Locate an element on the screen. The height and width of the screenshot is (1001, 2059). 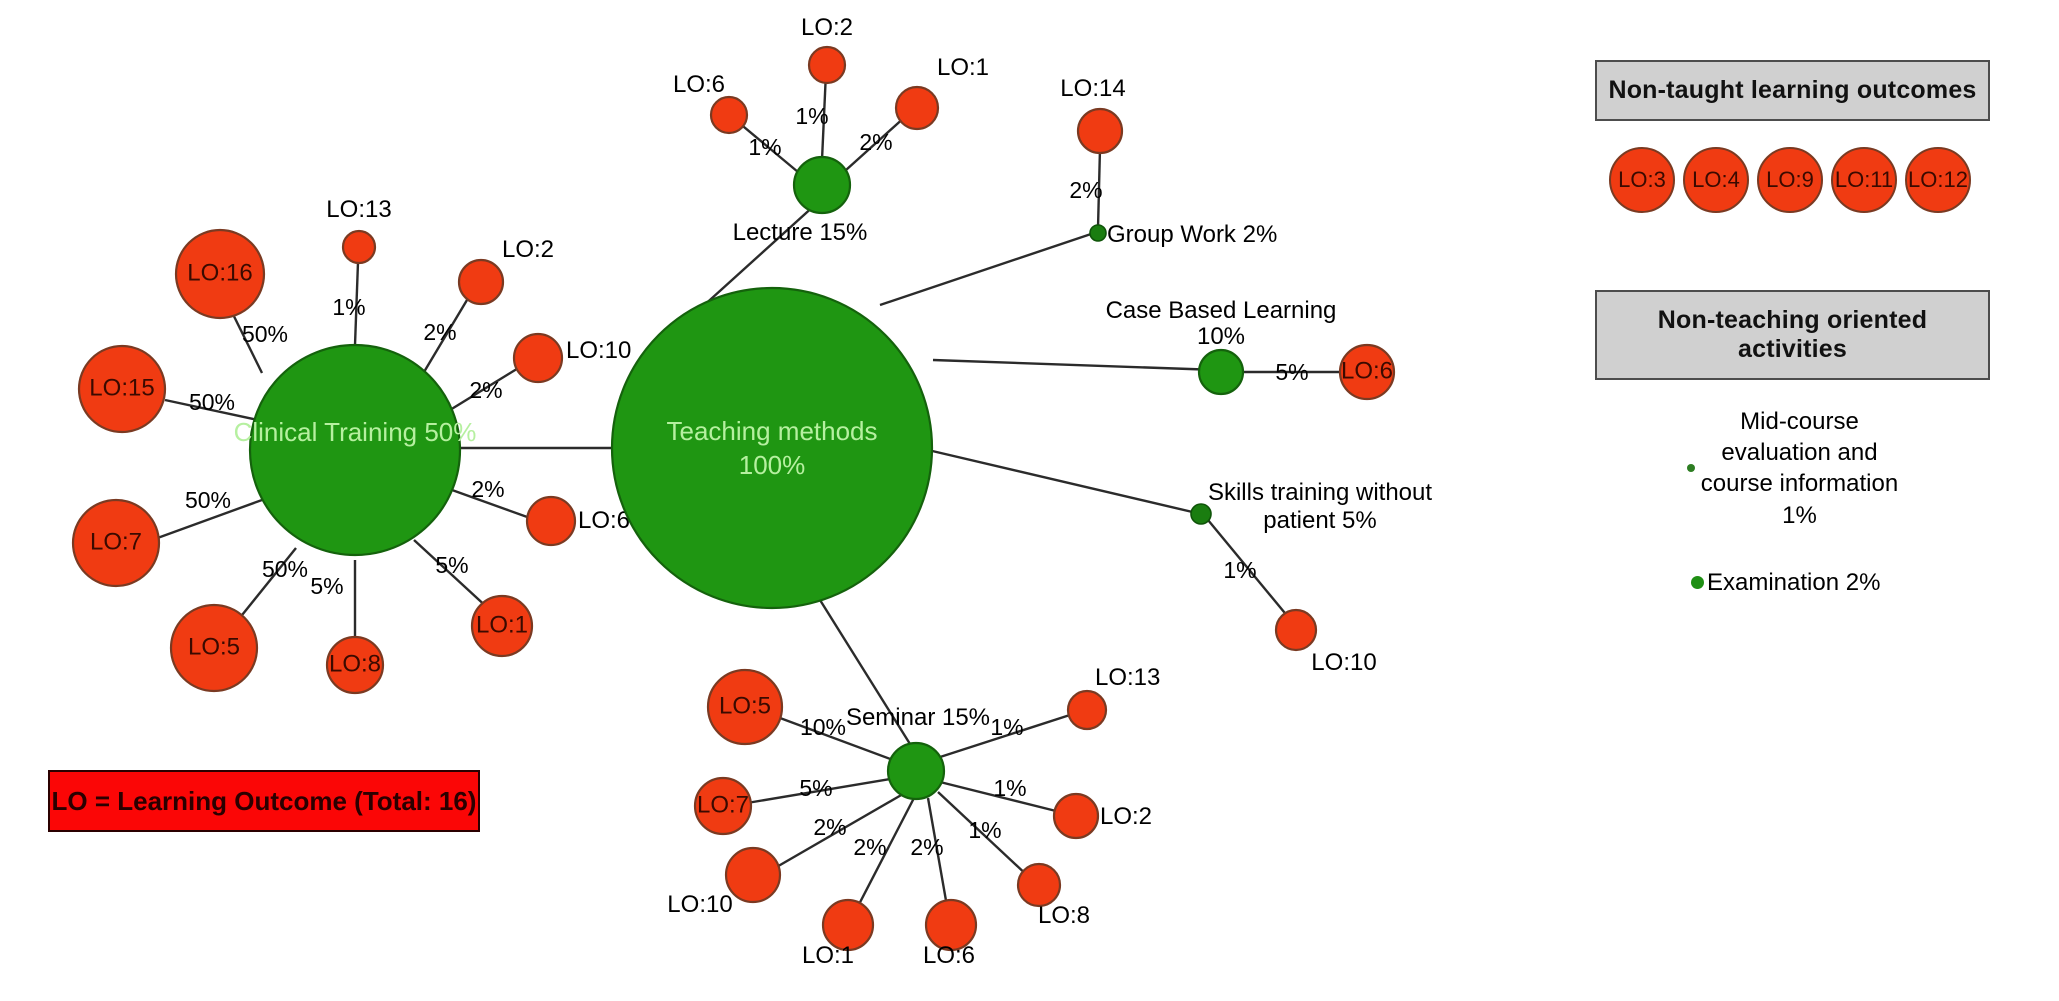
edge-clinical-lo2 is located at coordinates (447, 333).